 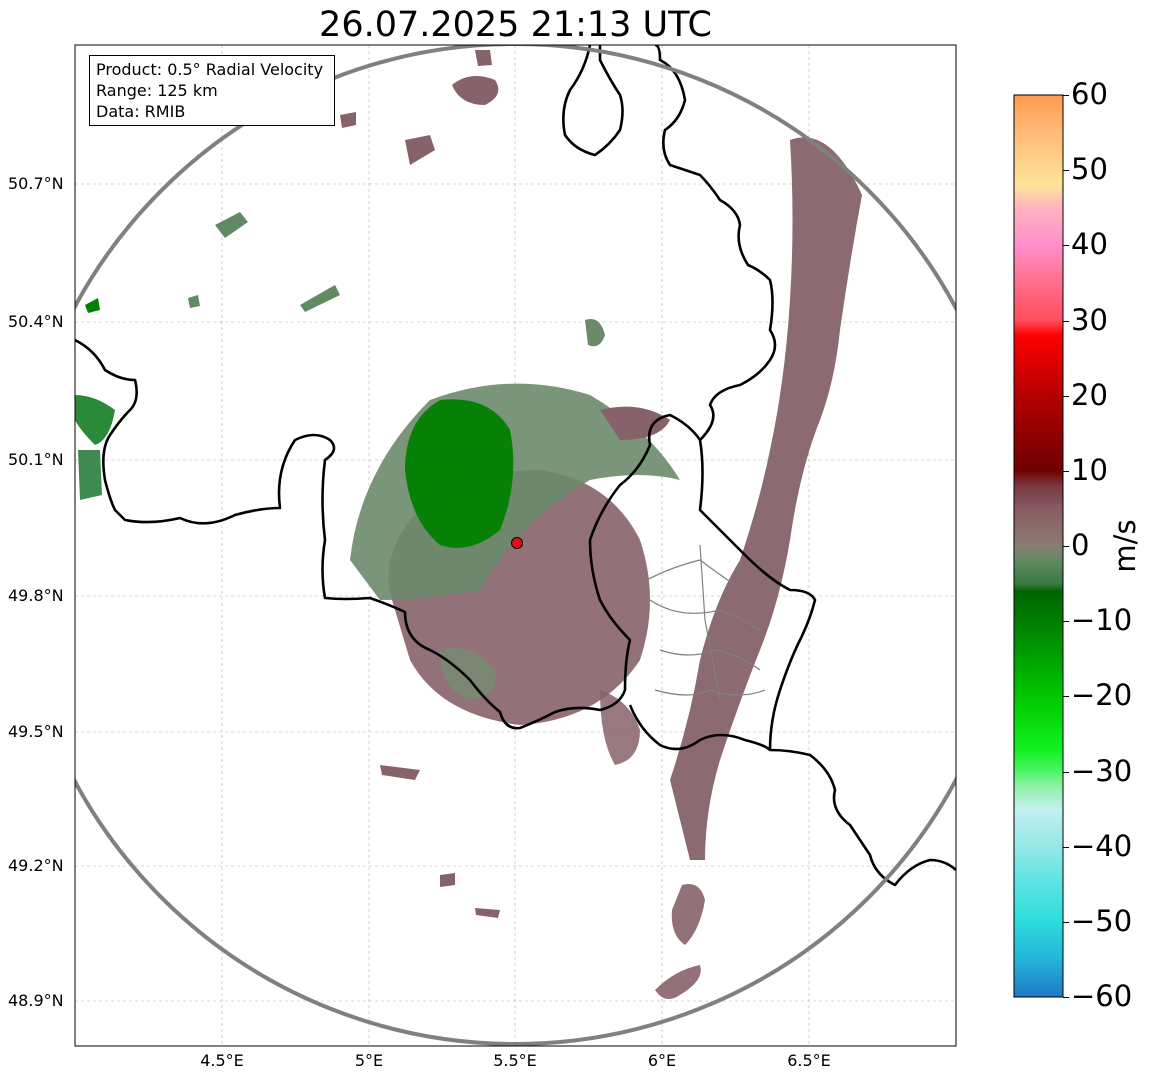 I want to click on lat-label-50-4: 50.4°N, so click(x=36, y=321).